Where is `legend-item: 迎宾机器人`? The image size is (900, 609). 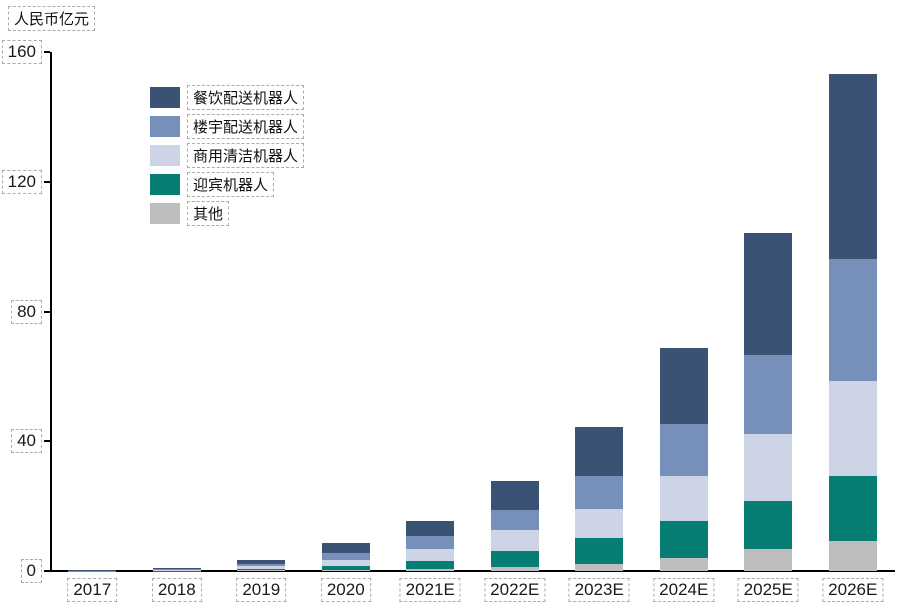 legend-item: 迎宾机器人 is located at coordinates (227, 184).